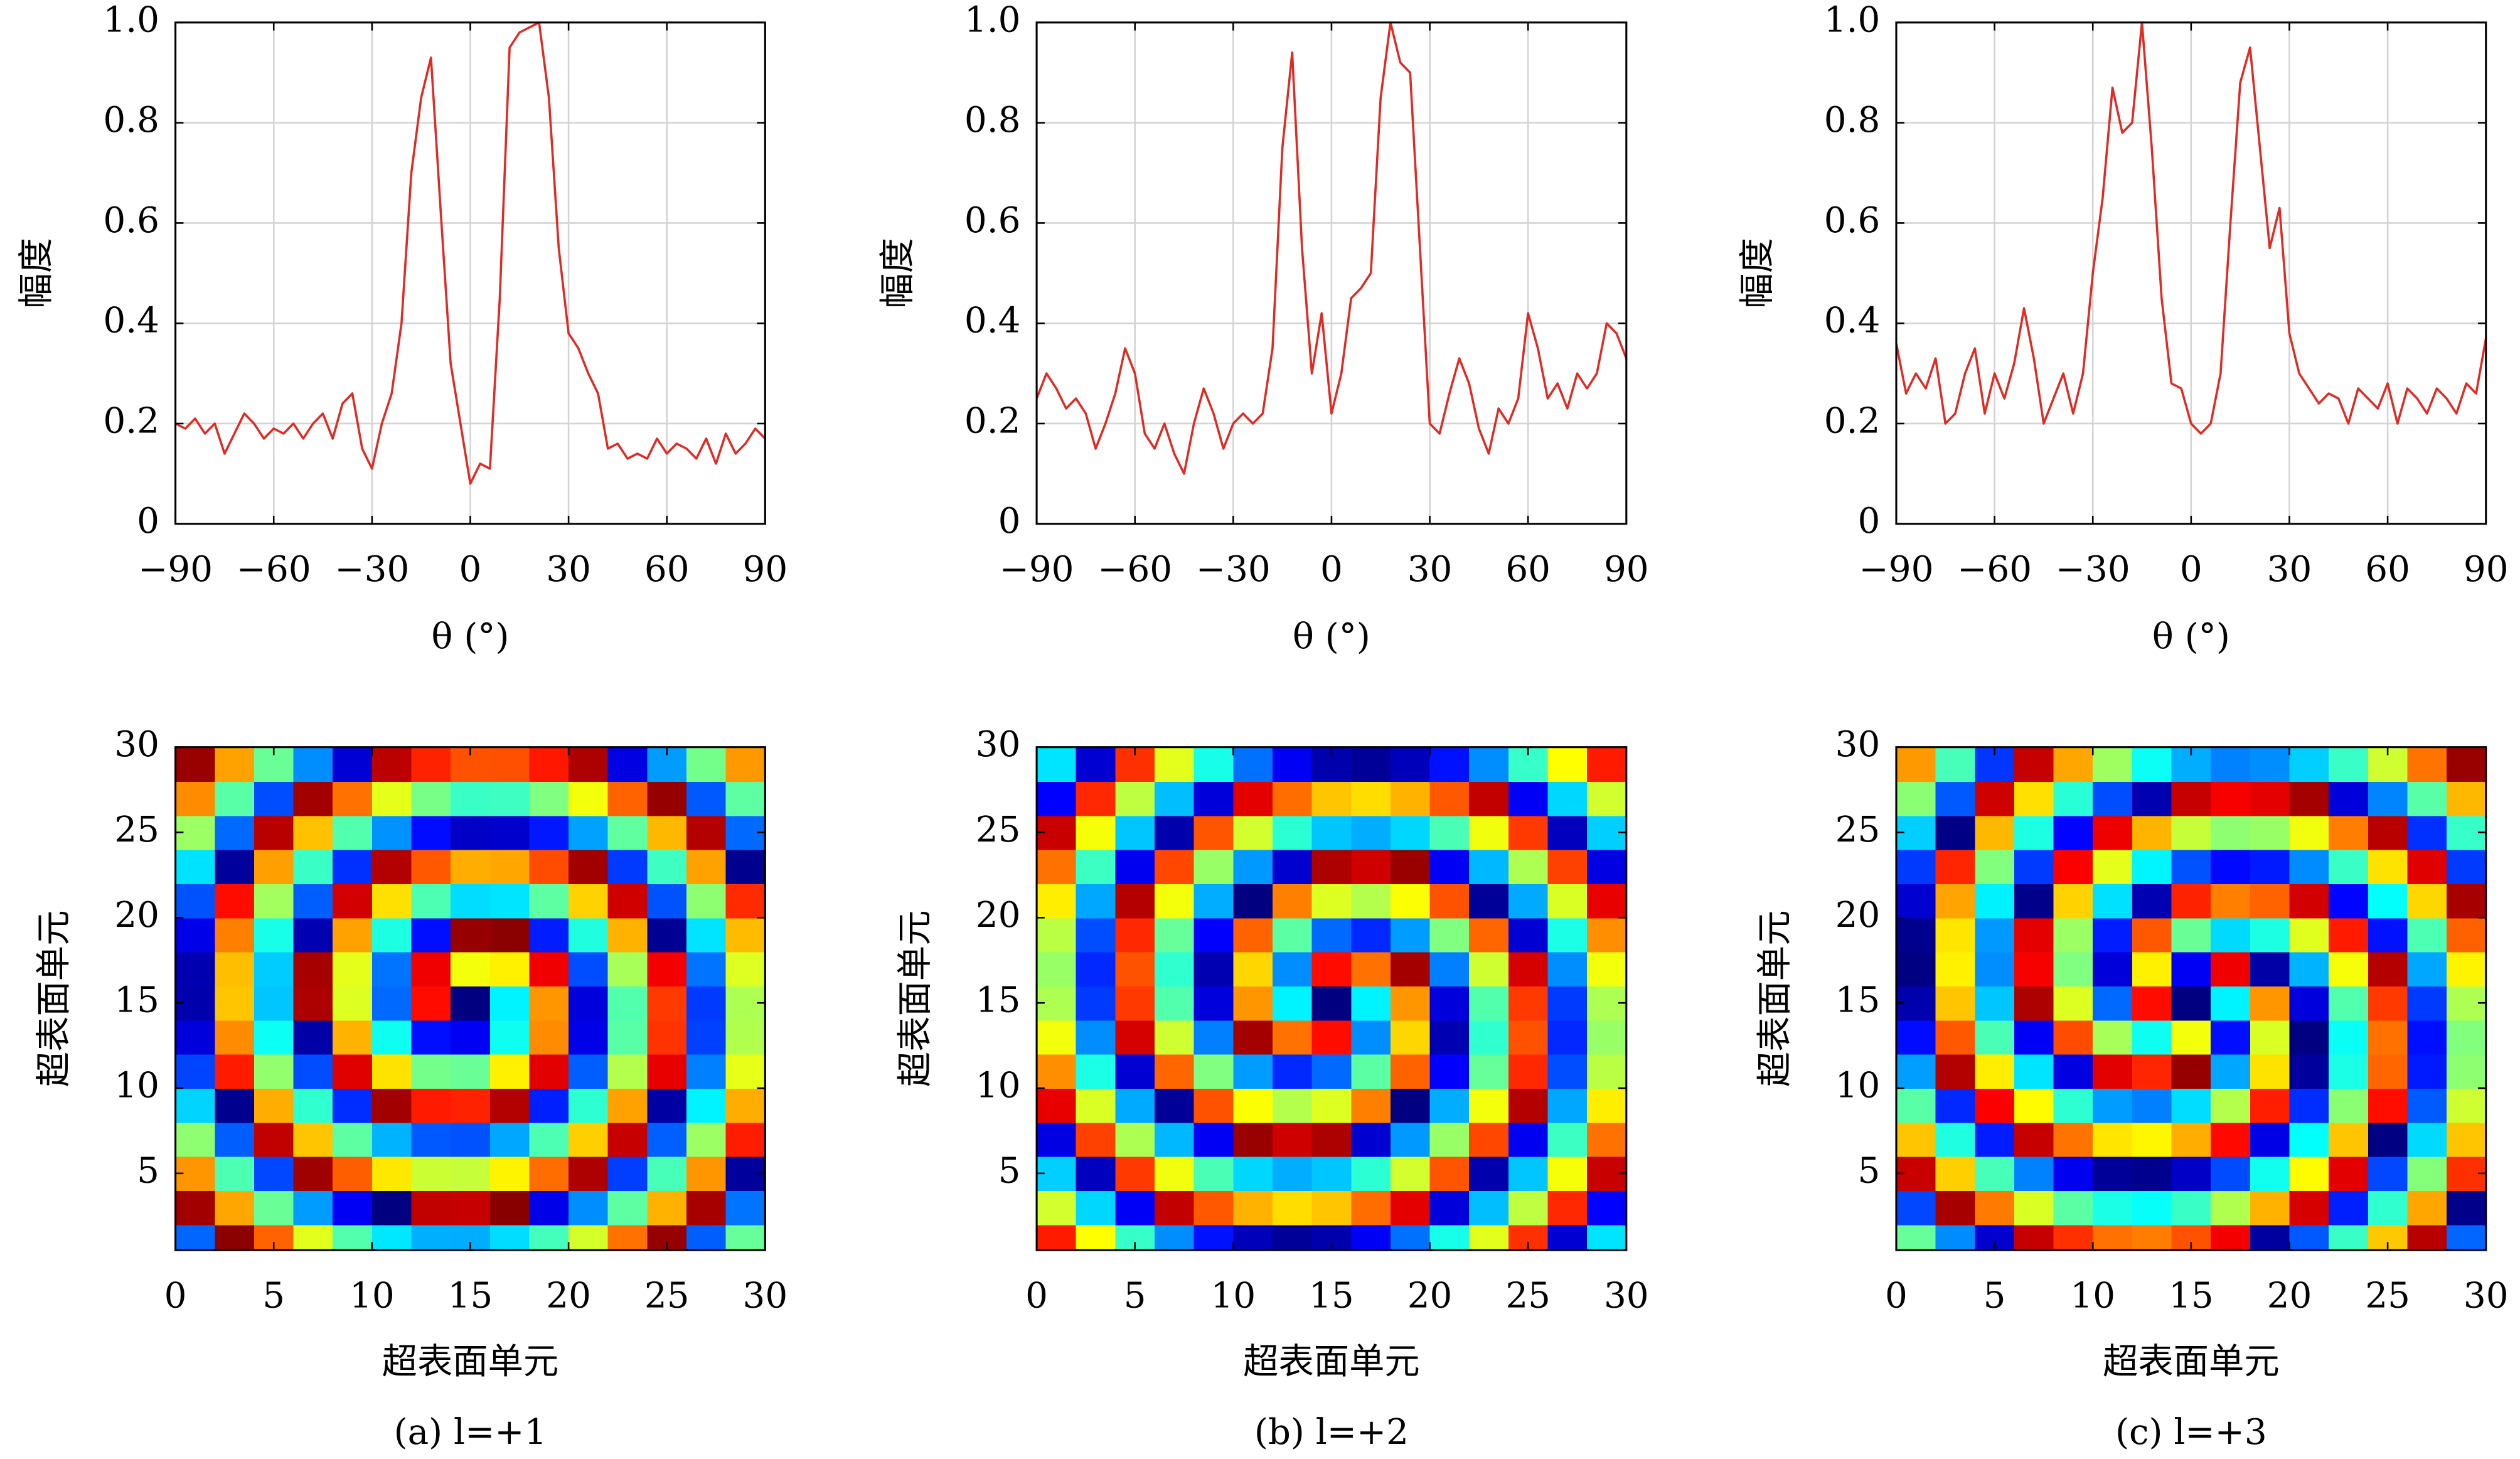 This screenshot has width=2520, height=1459. I want to click on x-tick-label: 25, so click(667, 1295).